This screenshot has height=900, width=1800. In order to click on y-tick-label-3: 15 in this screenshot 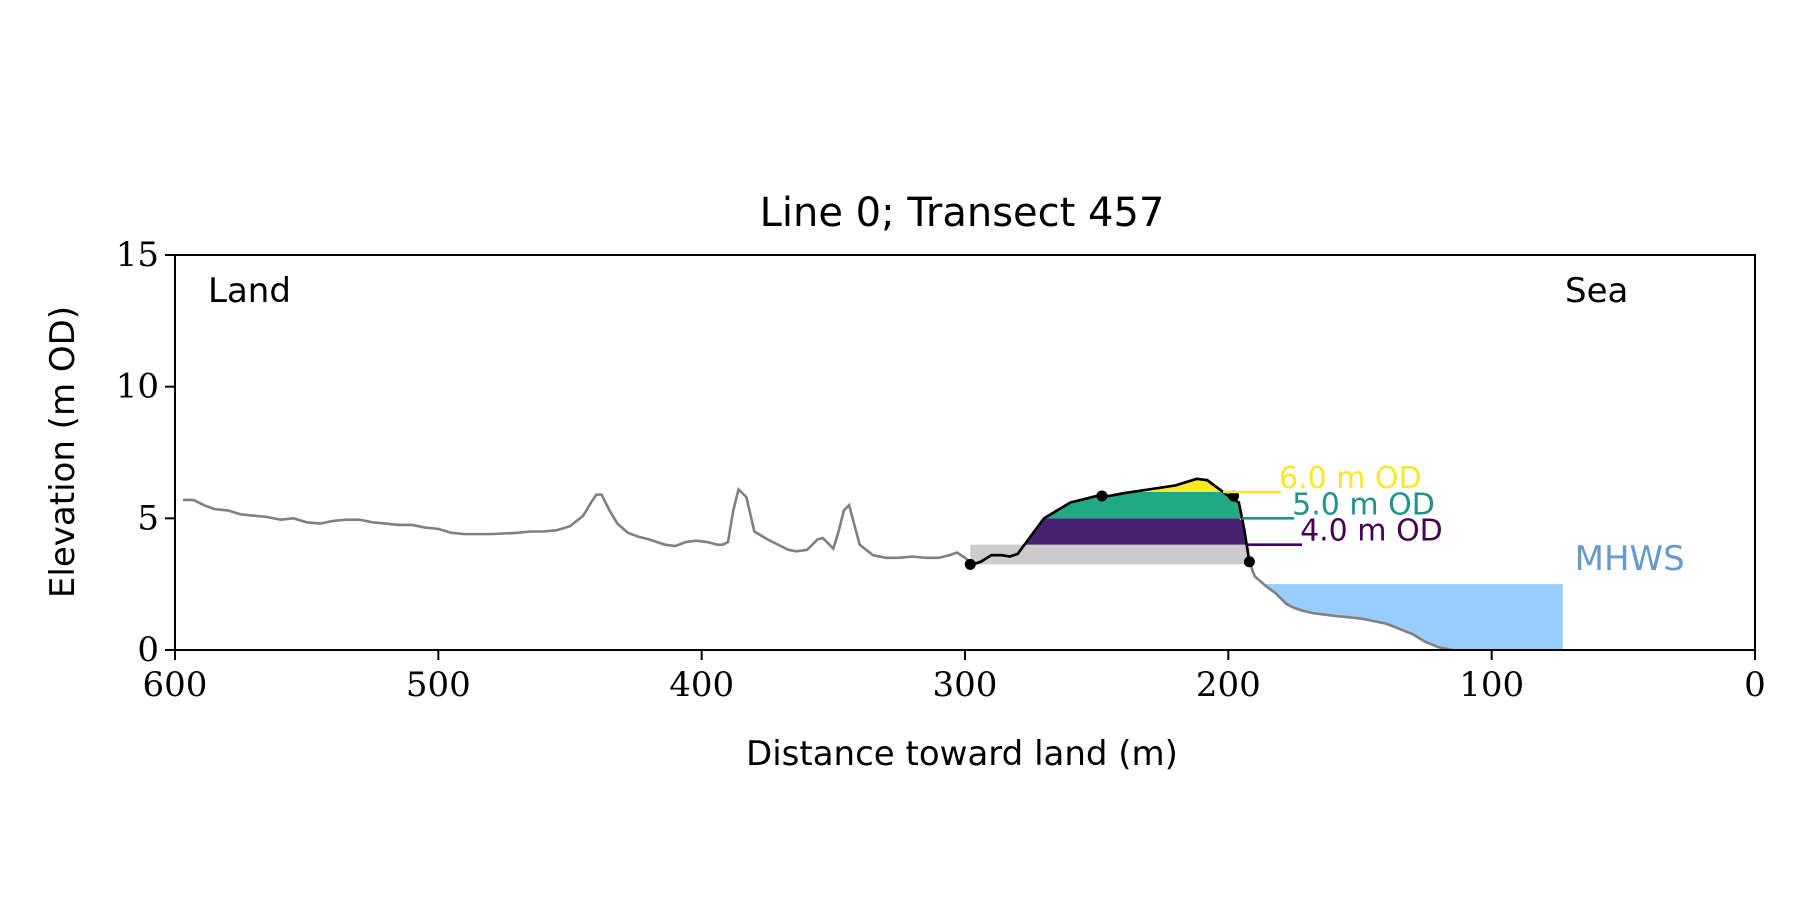, I will do `click(137, 255)`.